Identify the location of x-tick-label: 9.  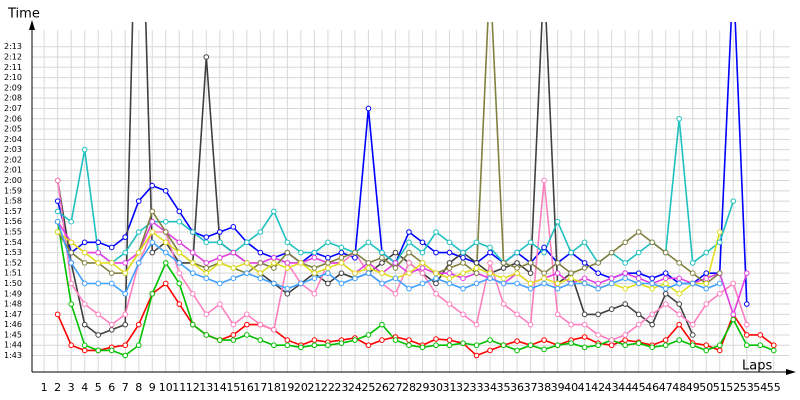
(152, 387).